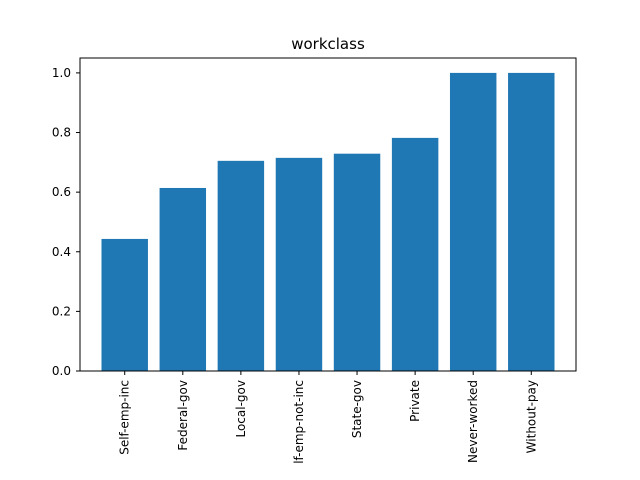  I want to click on y-tick-label-5: 1.0, so click(61, 73).